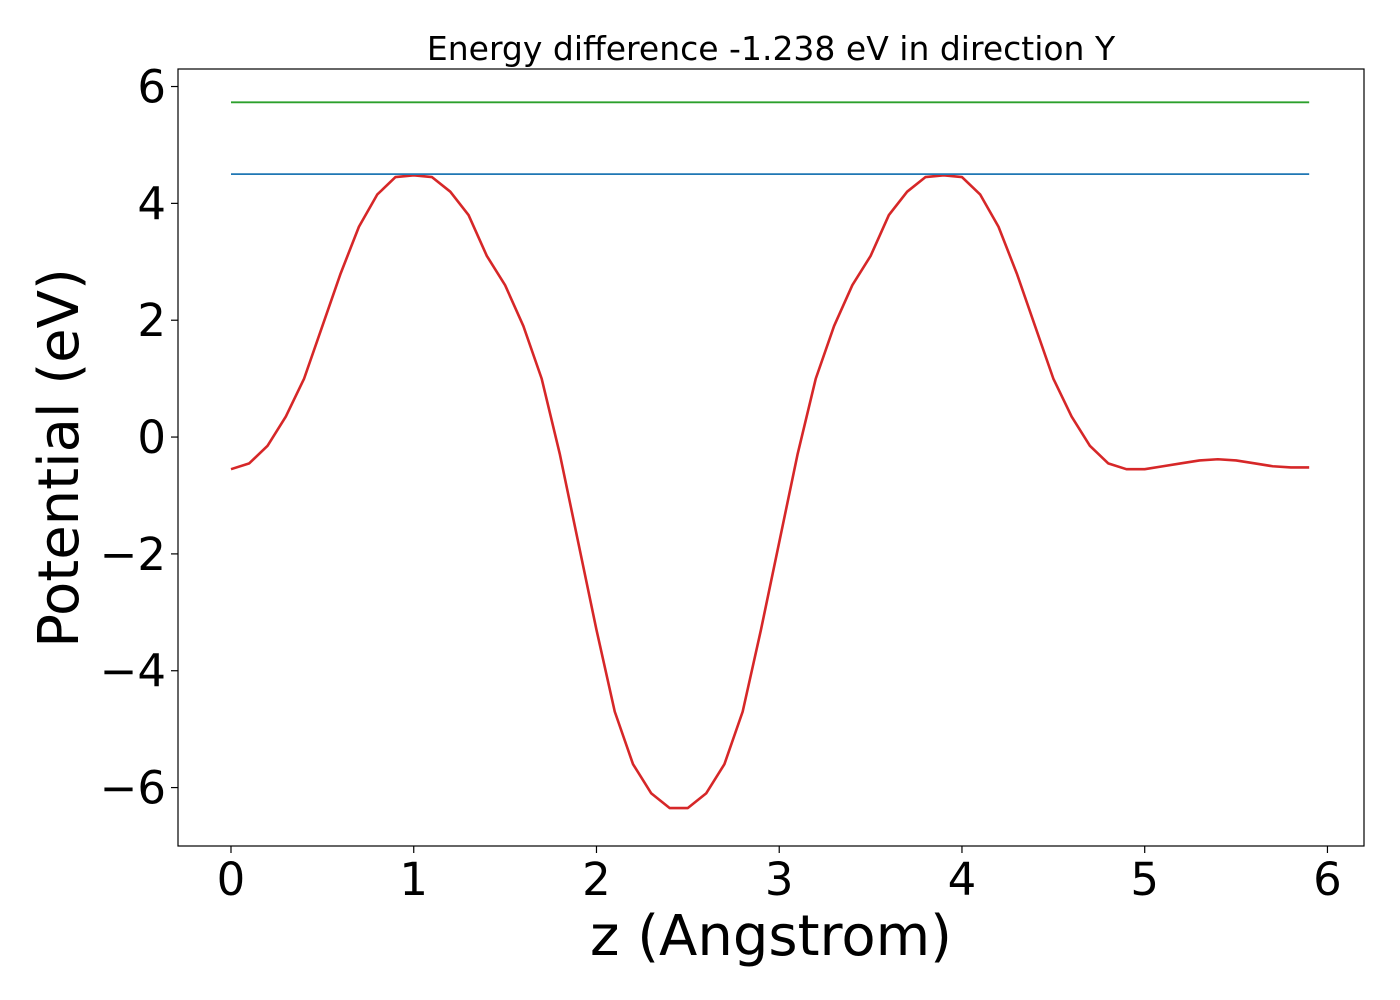  What do you see at coordinates (133, 788) in the screenshot?
I see `y-tick-label: −6` at bounding box center [133, 788].